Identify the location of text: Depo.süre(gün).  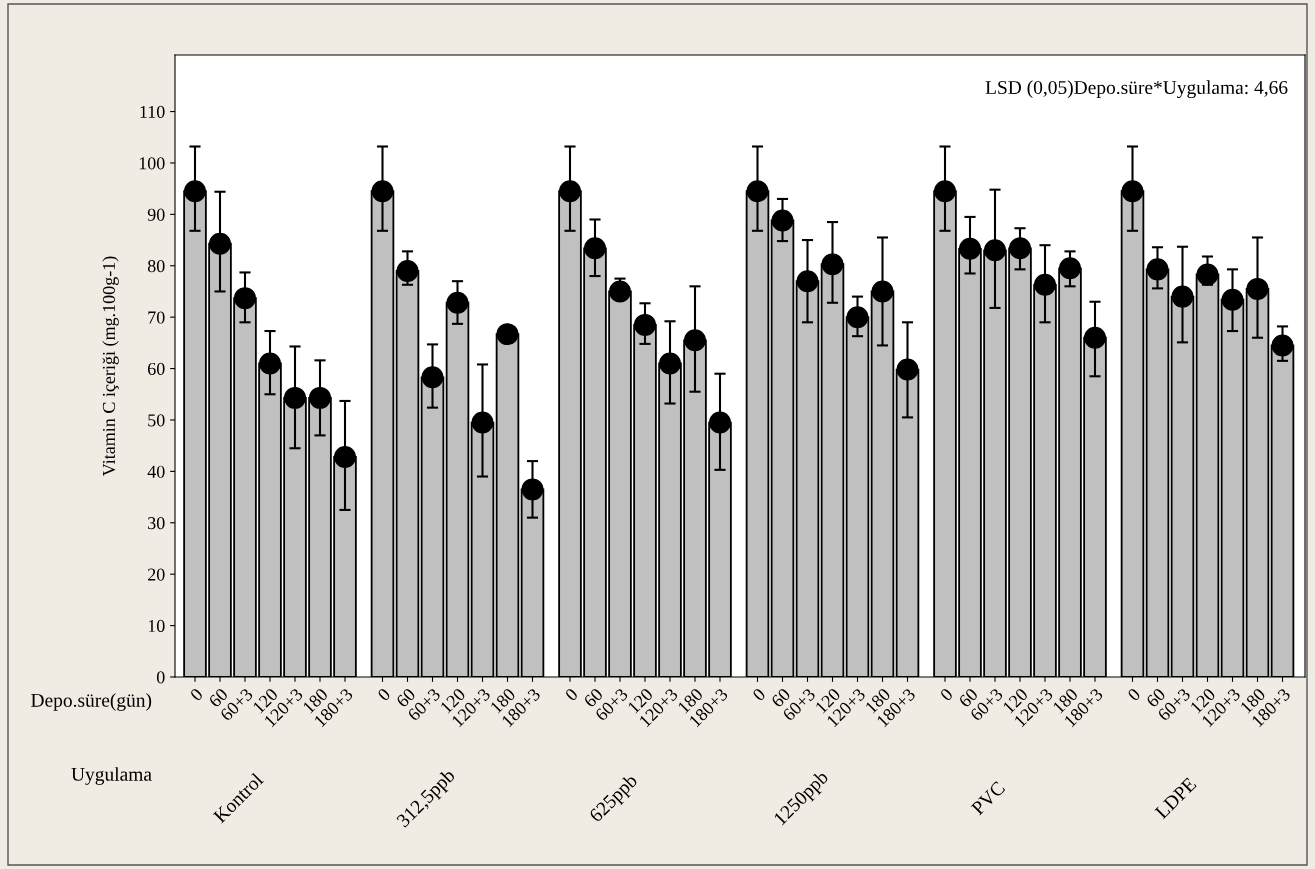
(91, 702).